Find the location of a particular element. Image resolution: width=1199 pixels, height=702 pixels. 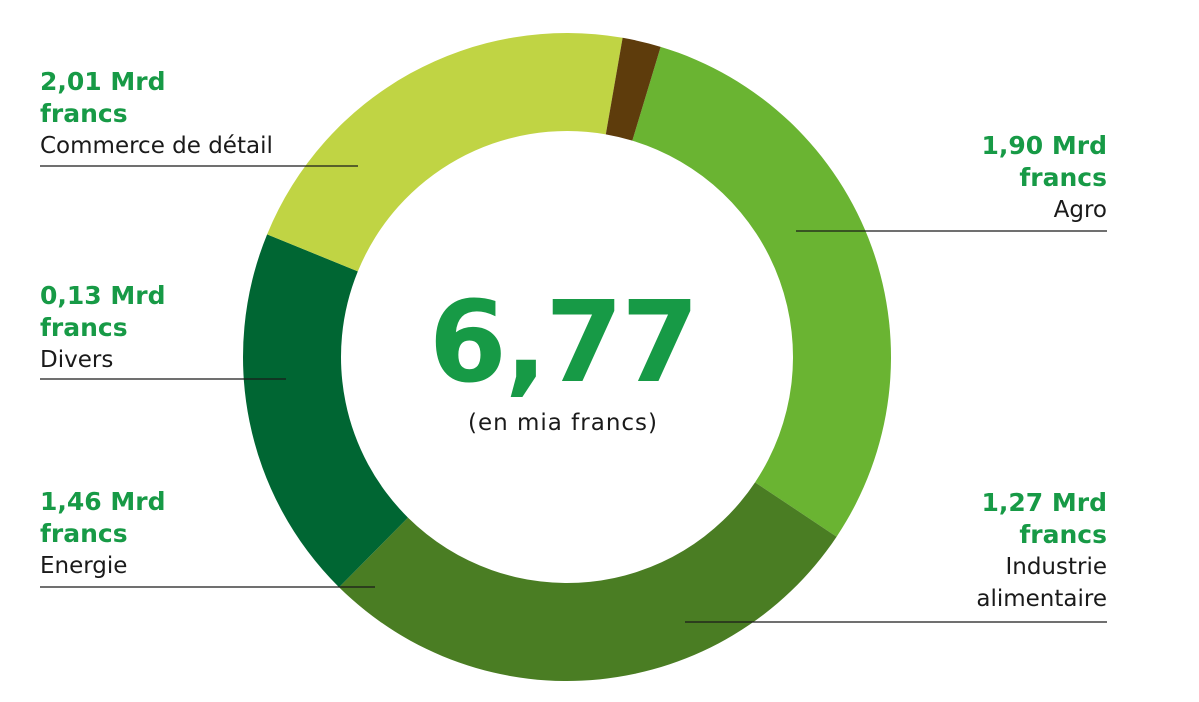

data-label-value: 1,27 Mrd francs is located at coordinates (1044, 518).